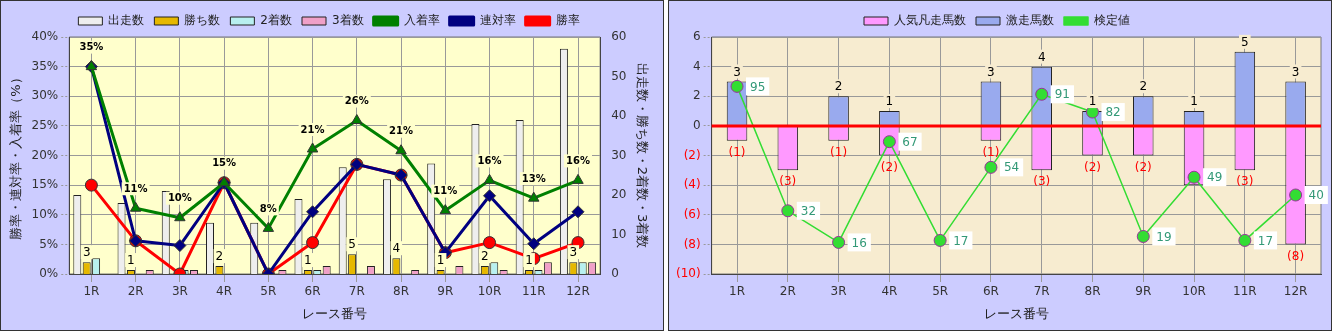 The height and width of the screenshot is (333, 1333). Describe the element at coordinates (619, 75) in the screenshot. I see `y2-tick-label: 50` at that location.